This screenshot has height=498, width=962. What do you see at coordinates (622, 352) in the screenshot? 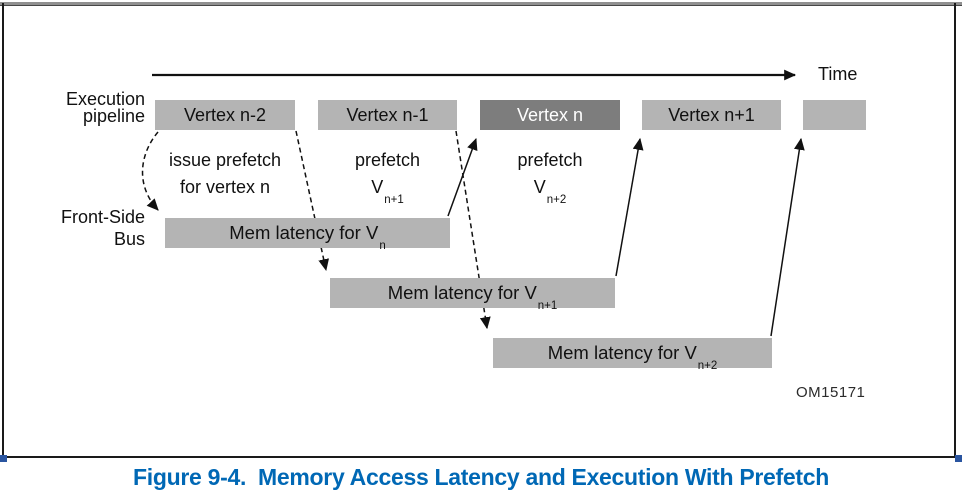
I see `mem-latency-vn2-text: Mem latency for V` at bounding box center [622, 352].